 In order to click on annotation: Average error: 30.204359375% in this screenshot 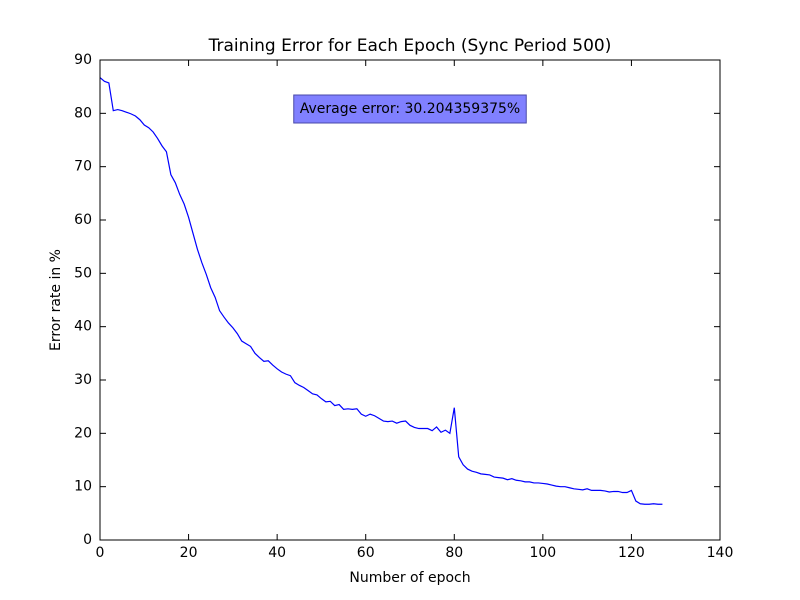, I will do `click(410, 109)`.